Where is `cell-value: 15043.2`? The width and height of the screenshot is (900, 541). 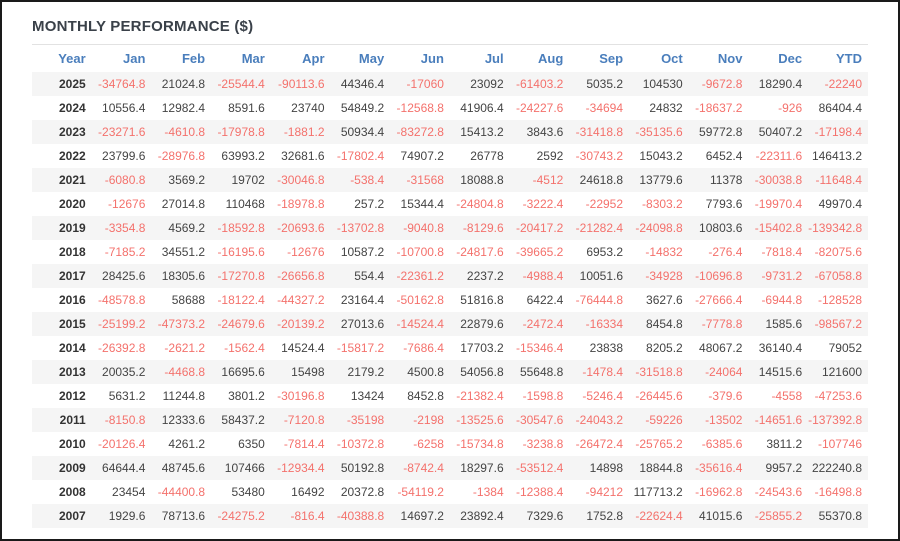 cell-value: 15043.2 is located at coordinates (661, 156).